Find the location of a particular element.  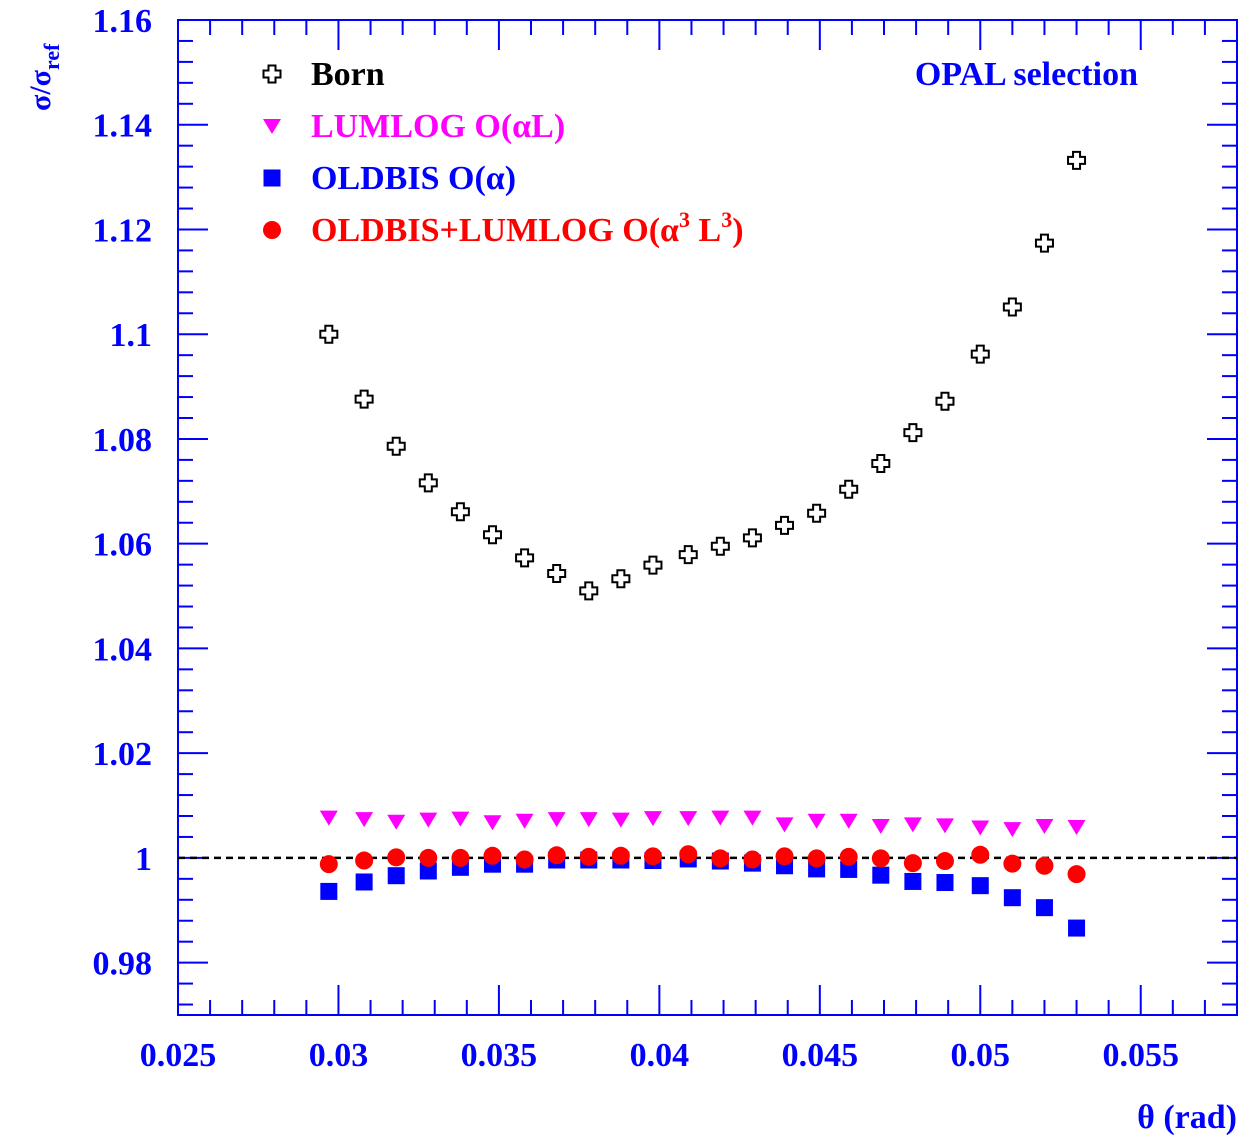

y-tick-label: 1.16 is located at coordinates (123, 21).